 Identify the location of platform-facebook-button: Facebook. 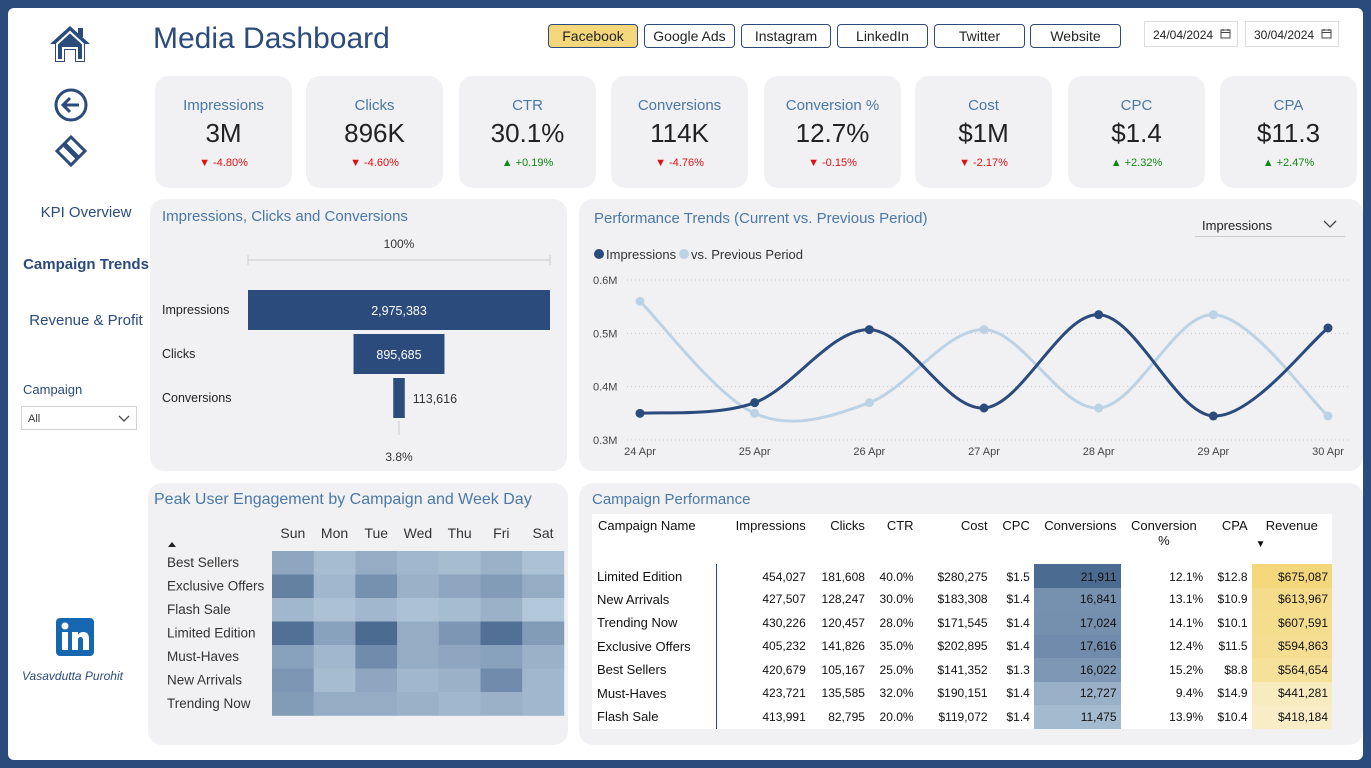
(593, 36).